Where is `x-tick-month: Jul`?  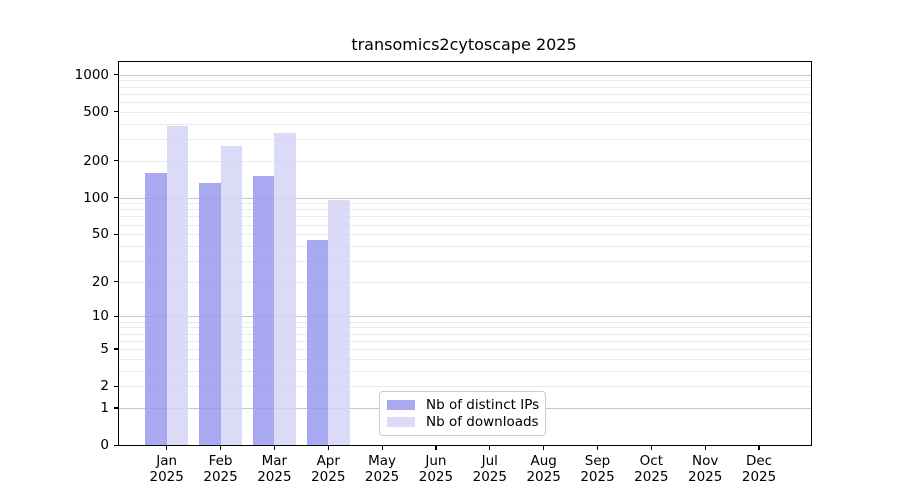 x-tick-month: Jul is located at coordinates (489, 461).